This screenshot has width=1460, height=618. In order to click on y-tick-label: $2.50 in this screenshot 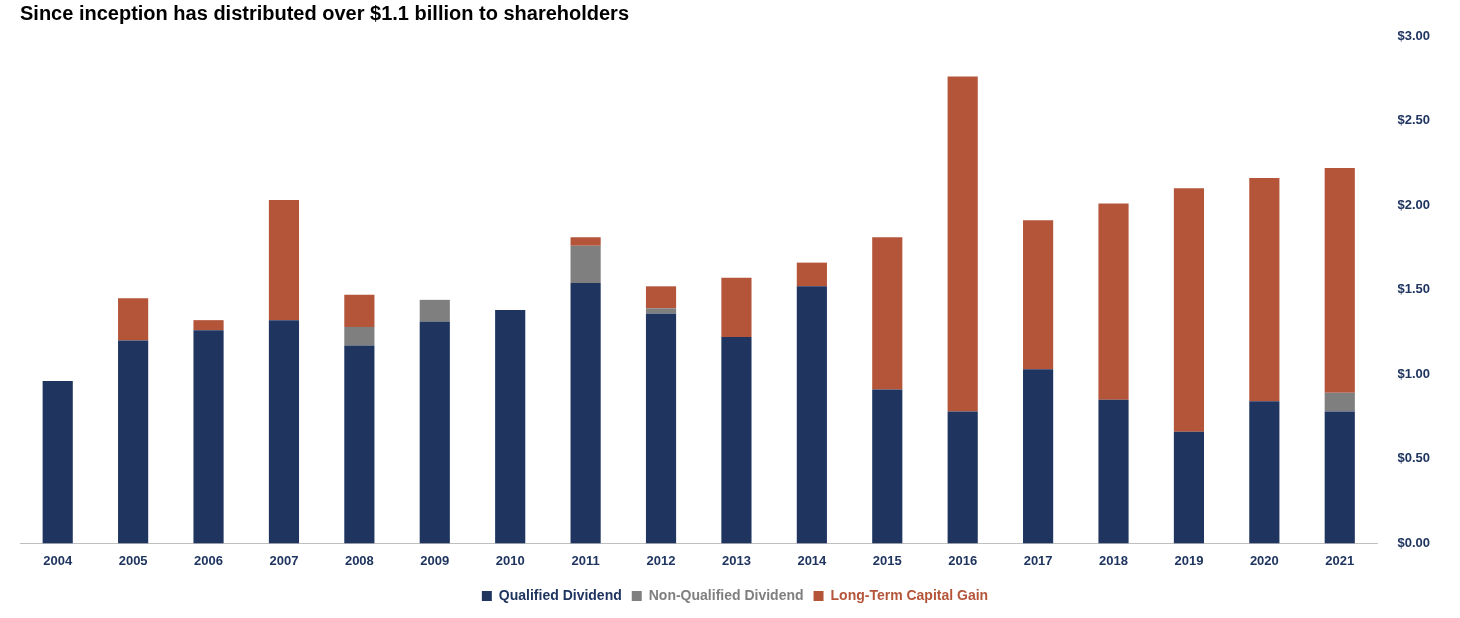, I will do `click(1414, 120)`.